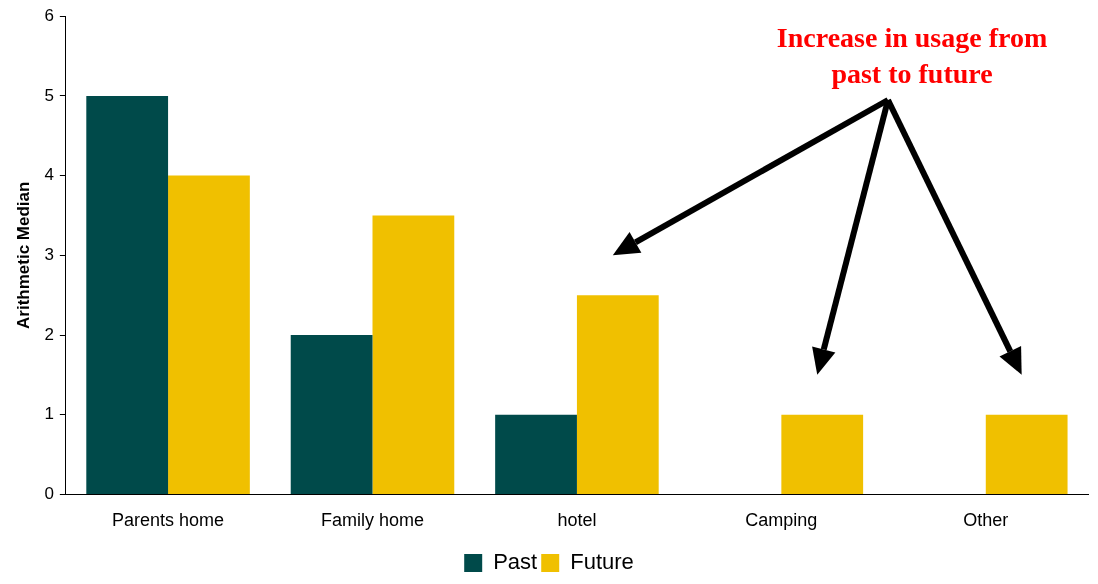 This screenshot has height=584, width=1098. What do you see at coordinates (23, 255) in the screenshot?
I see `y-axis-title: Arithmetic Median` at bounding box center [23, 255].